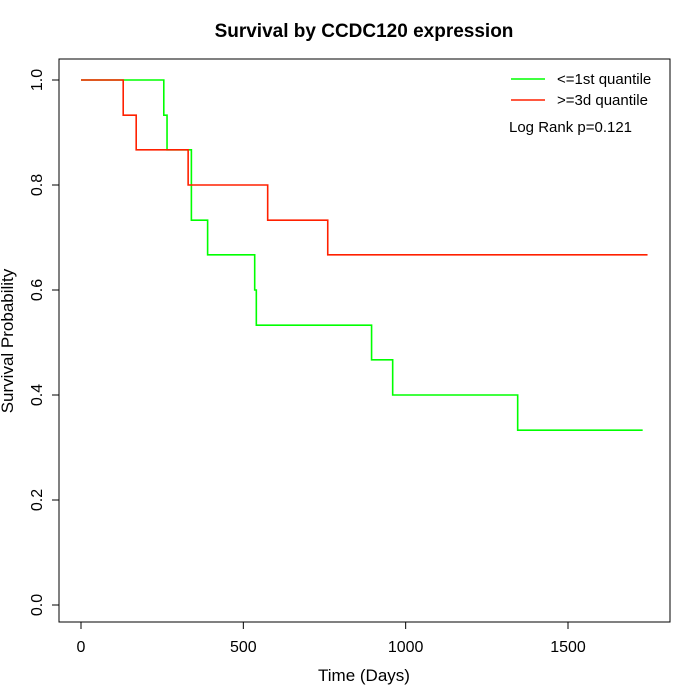 This screenshot has width=700, height=700. Describe the element at coordinates (37, 185) in the screenshot. I see `y-tick-label: 0.8` at that location.